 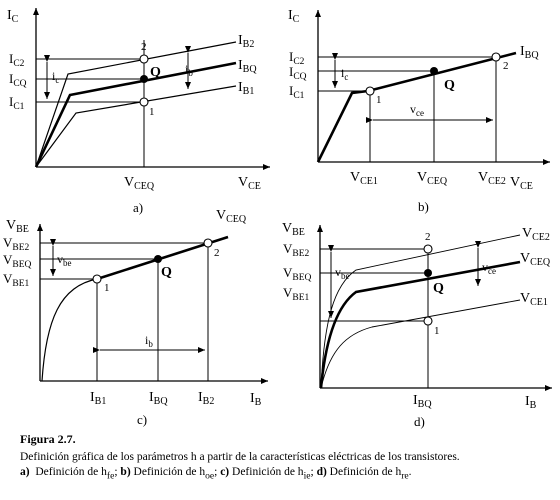 I want to click on b-curve-ibq, so click(x=416, y=107).